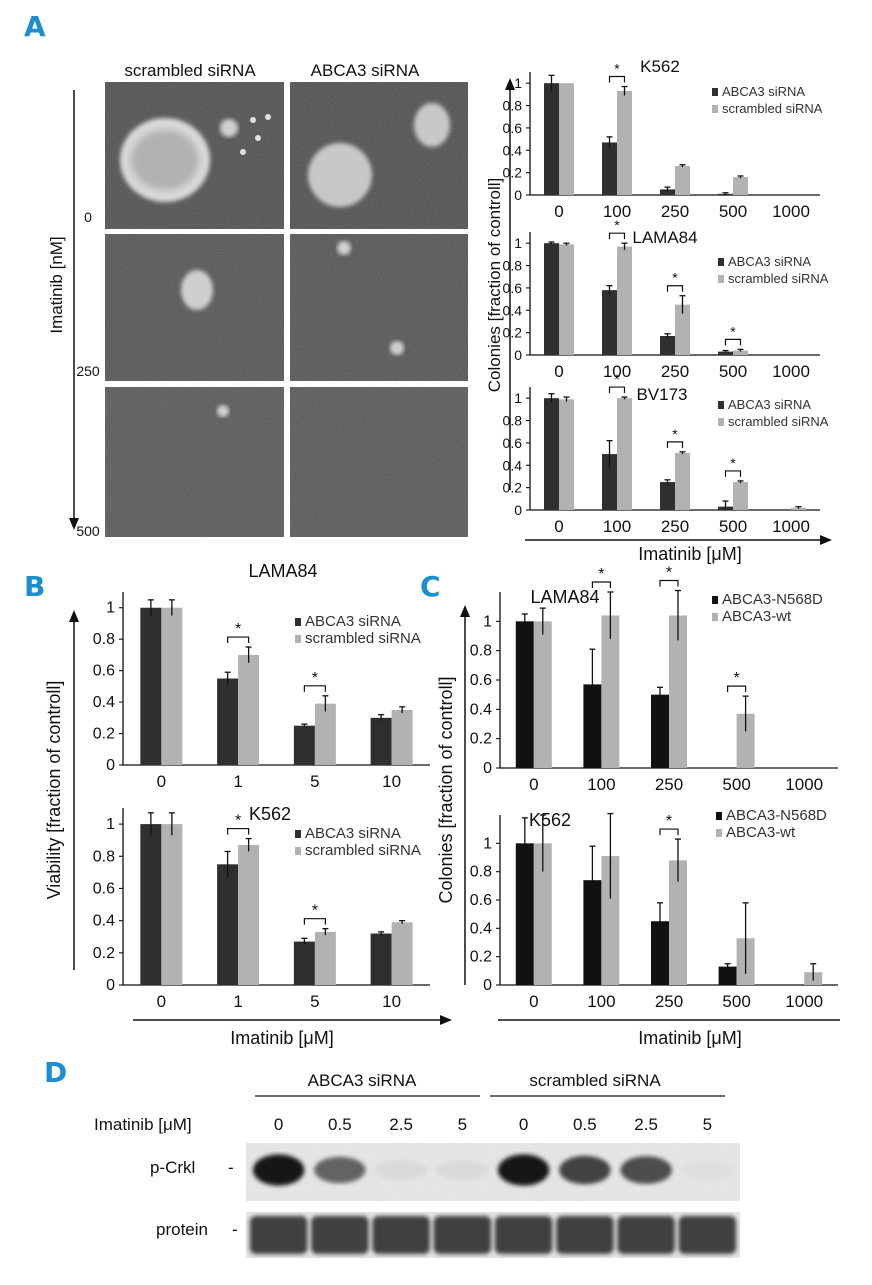 This screenshot has width=872, height=1285. What do you see at coordinates (194, 462) in the screenshot?
I see `micrograph-texture` at bounding box center [194, 462].